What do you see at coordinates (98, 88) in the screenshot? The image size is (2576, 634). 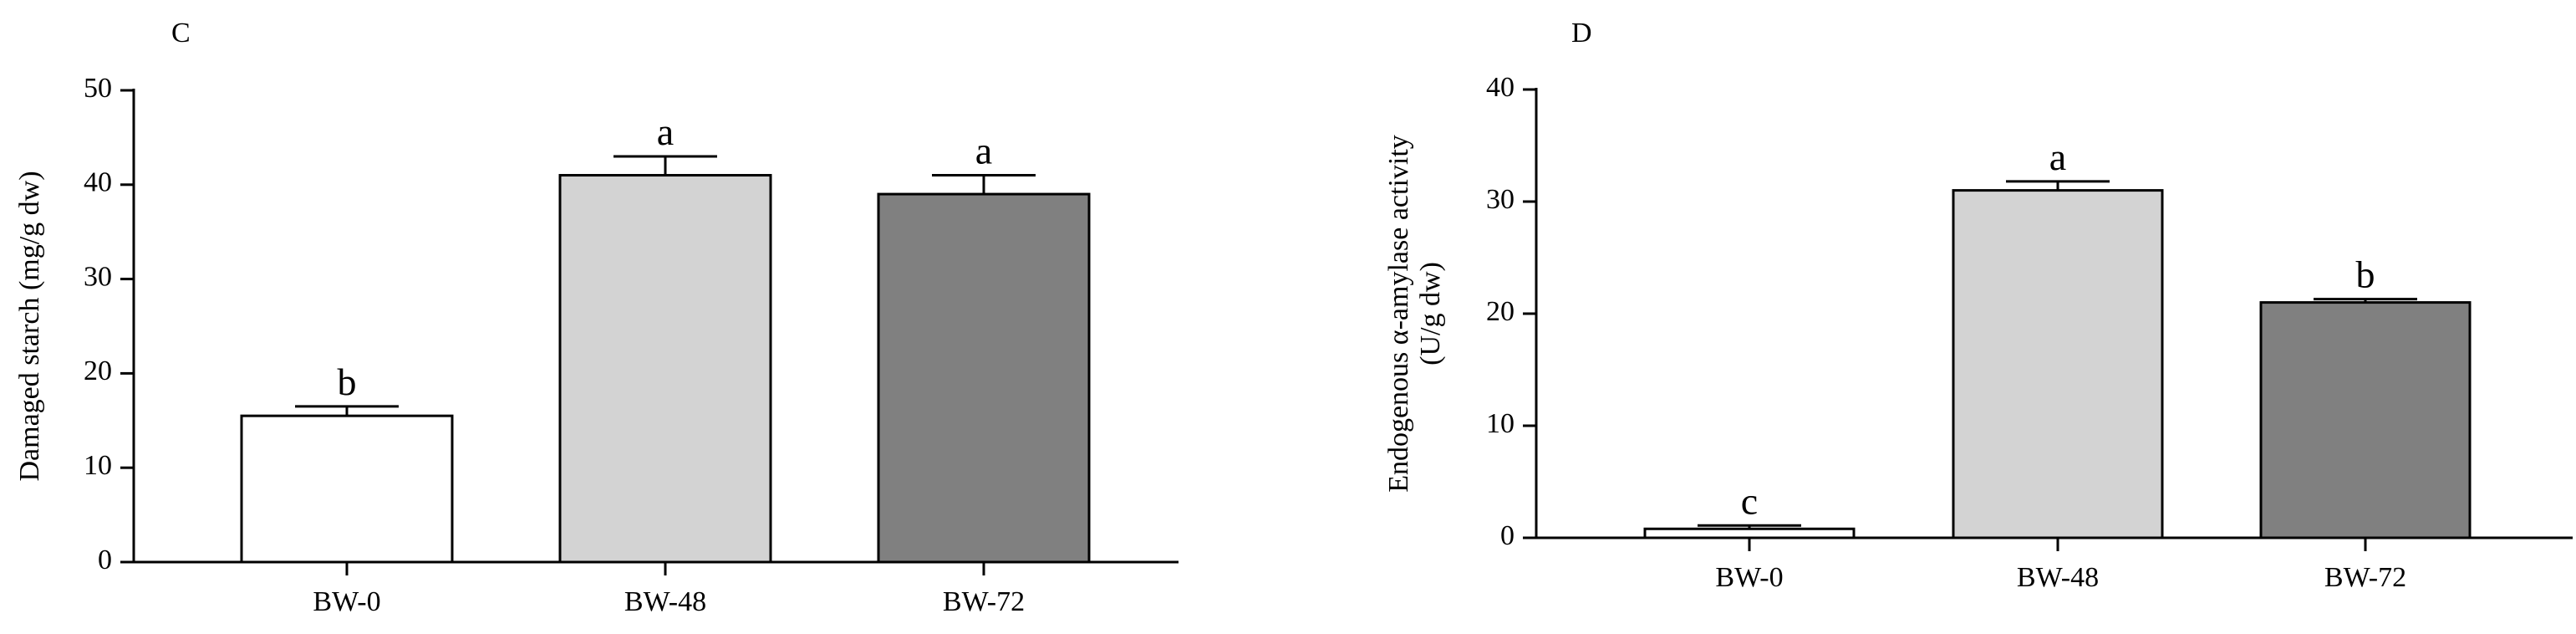 I see `y-tick-label: 50` at bounding box center [98, 88].